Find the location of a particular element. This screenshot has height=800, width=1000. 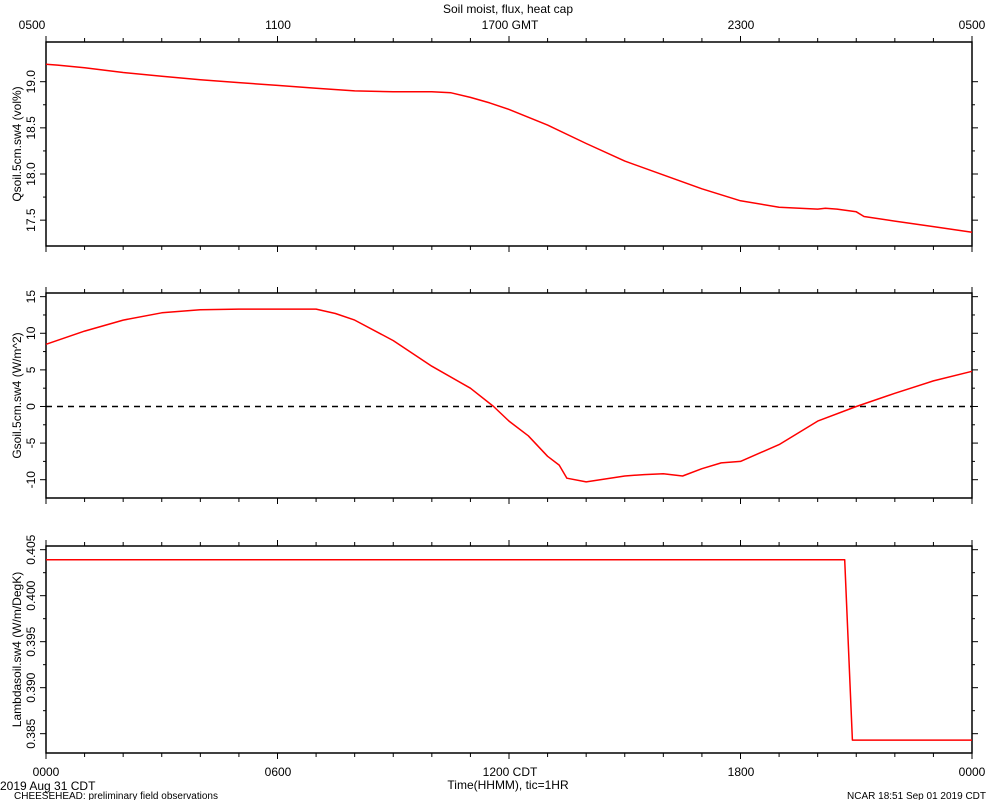

footer-stamp: NCAR 18:51 Sep 01 2019 CDT is located at coordinates (916, 795).